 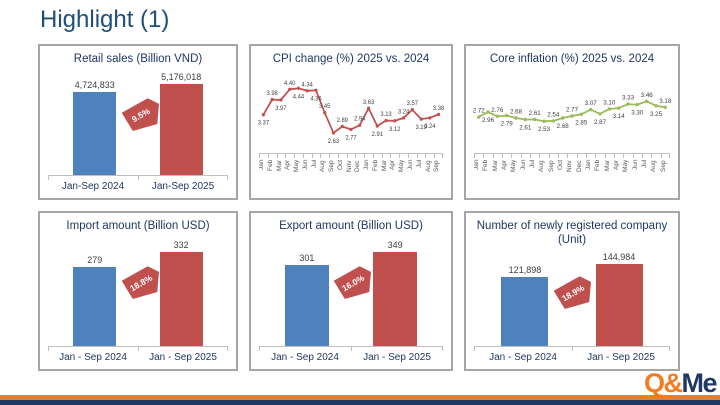 What do you see at coordinates (299, 98) in the screenshot?
I see `data-point-label: 4.44` at bounding box center [299, 98].